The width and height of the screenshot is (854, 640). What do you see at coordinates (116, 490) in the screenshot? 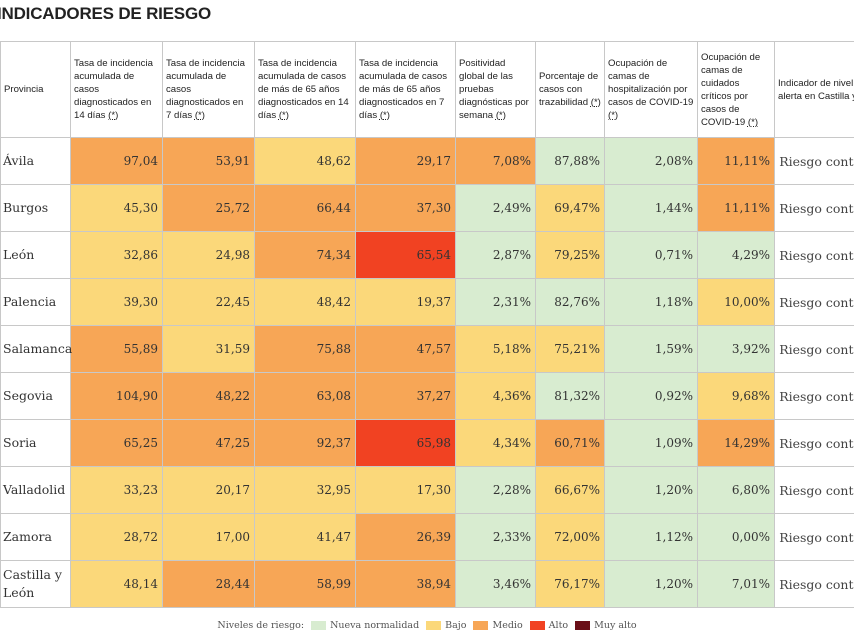
I see `indicator-cell: 33,23` at bounding box center [116, 490].